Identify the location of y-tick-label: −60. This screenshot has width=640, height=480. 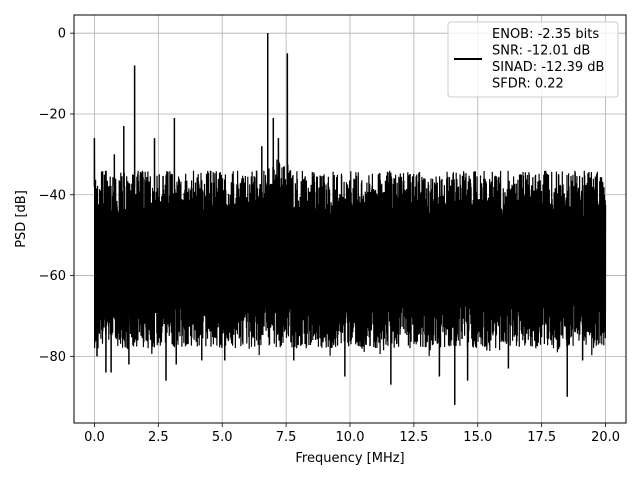
(52, 276).